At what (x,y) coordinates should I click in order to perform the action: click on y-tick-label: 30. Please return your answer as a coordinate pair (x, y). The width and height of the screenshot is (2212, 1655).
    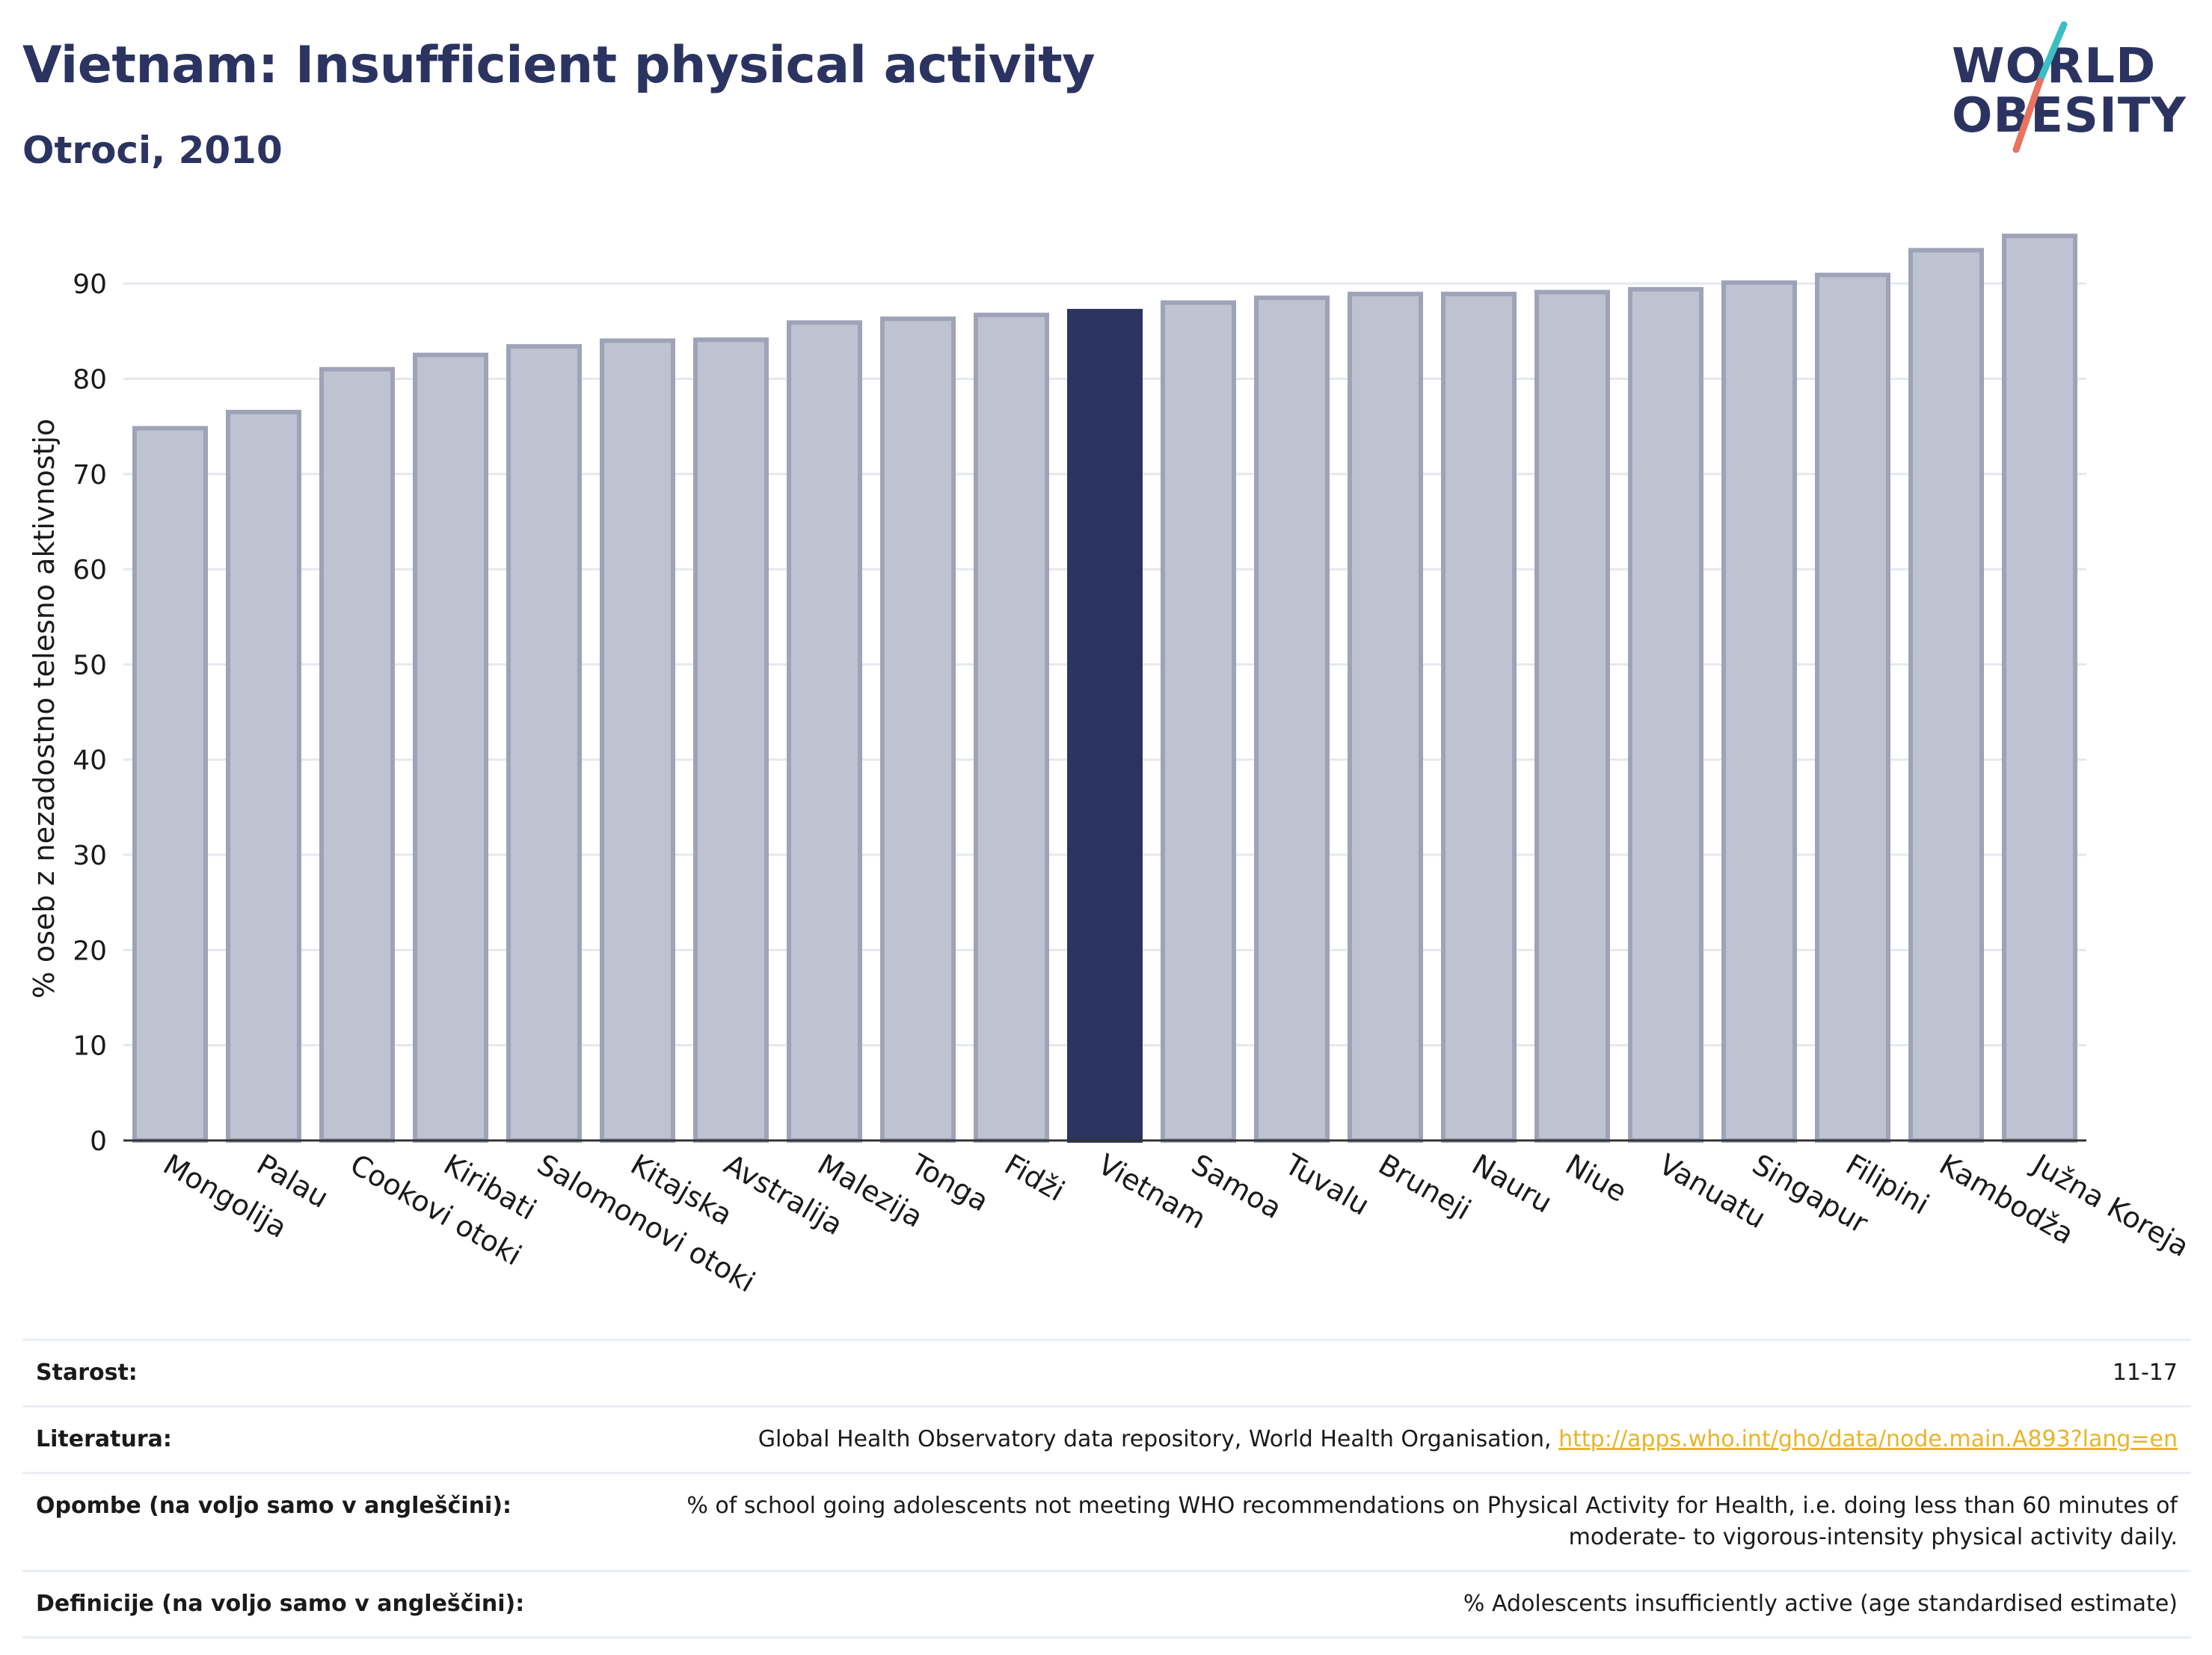
    Looking at the image, I should click on (90, 856).